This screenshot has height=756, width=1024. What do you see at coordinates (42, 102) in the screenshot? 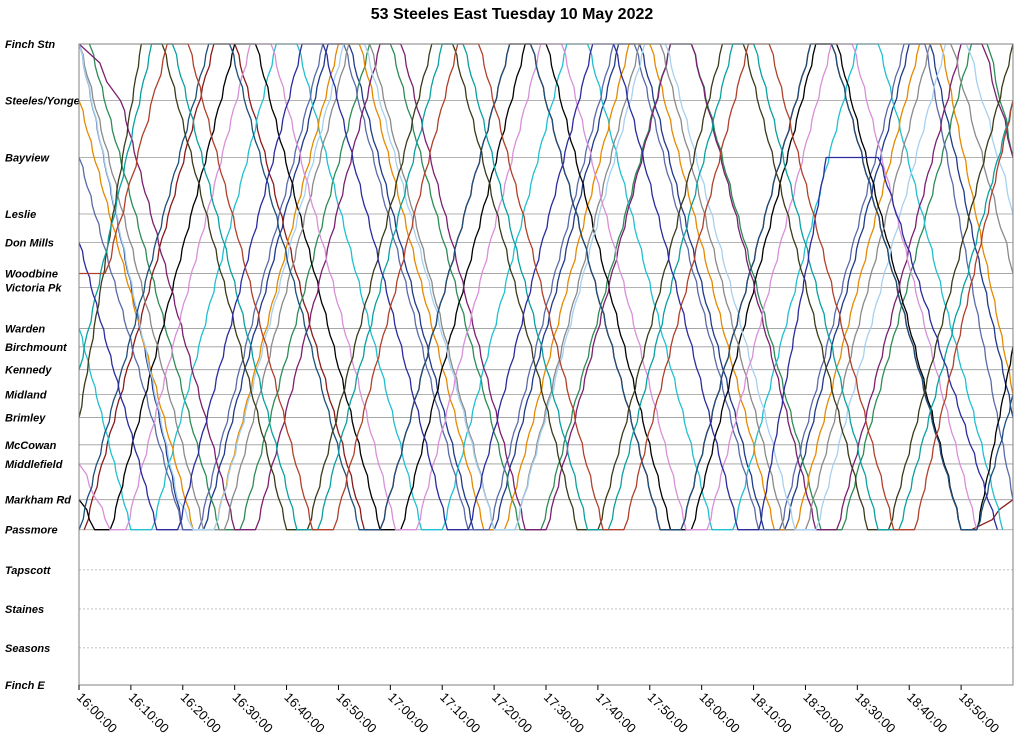
I see `stop-label: Steeles/Yonge` at bounding box center [42, 102].